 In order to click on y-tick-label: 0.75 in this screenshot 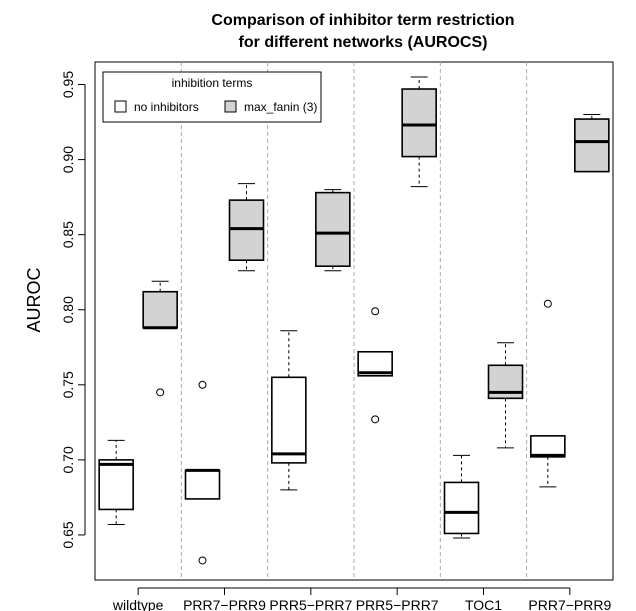, I will do `click(68, 384)`.